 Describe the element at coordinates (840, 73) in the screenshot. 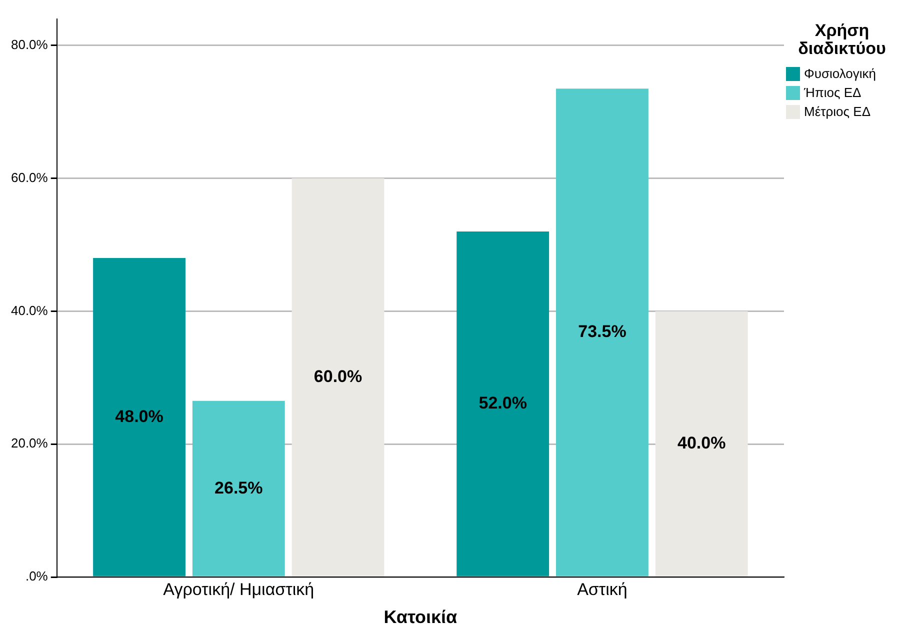

I see `legend-label: Φυσιολογική` at that location.